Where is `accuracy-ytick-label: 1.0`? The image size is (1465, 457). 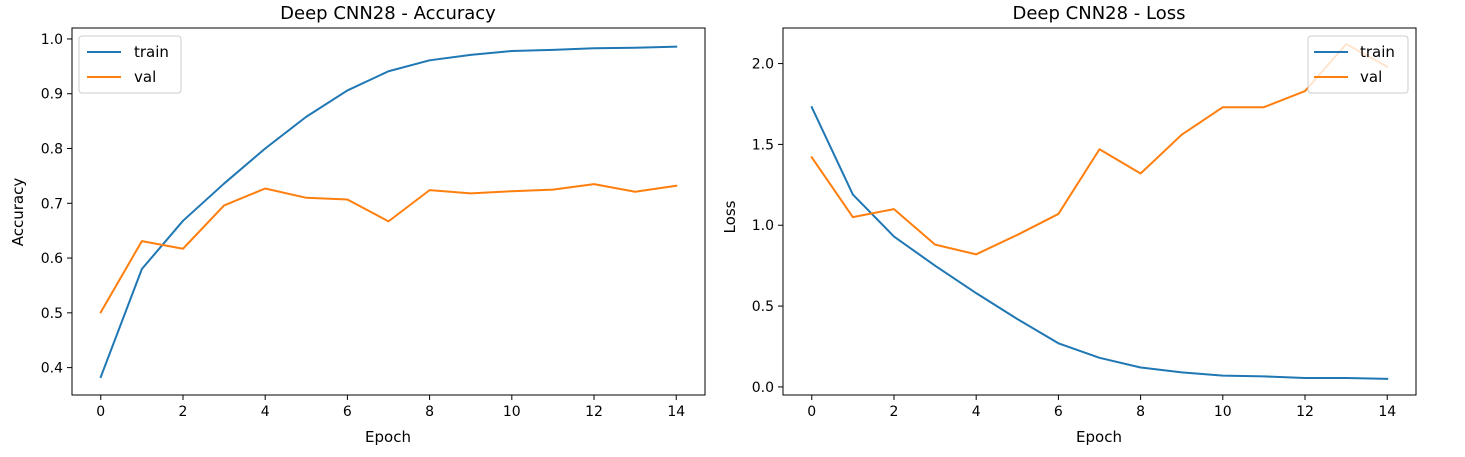
accuracy-ytick-label: 1.0 is located at coordinates (52, 40).